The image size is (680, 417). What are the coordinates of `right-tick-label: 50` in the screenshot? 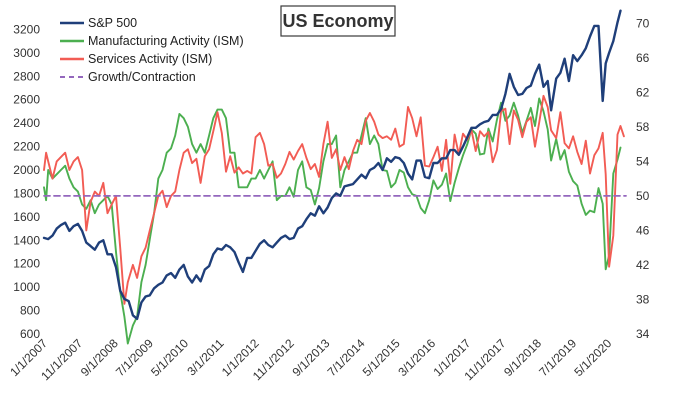 It's located at (643, 196).